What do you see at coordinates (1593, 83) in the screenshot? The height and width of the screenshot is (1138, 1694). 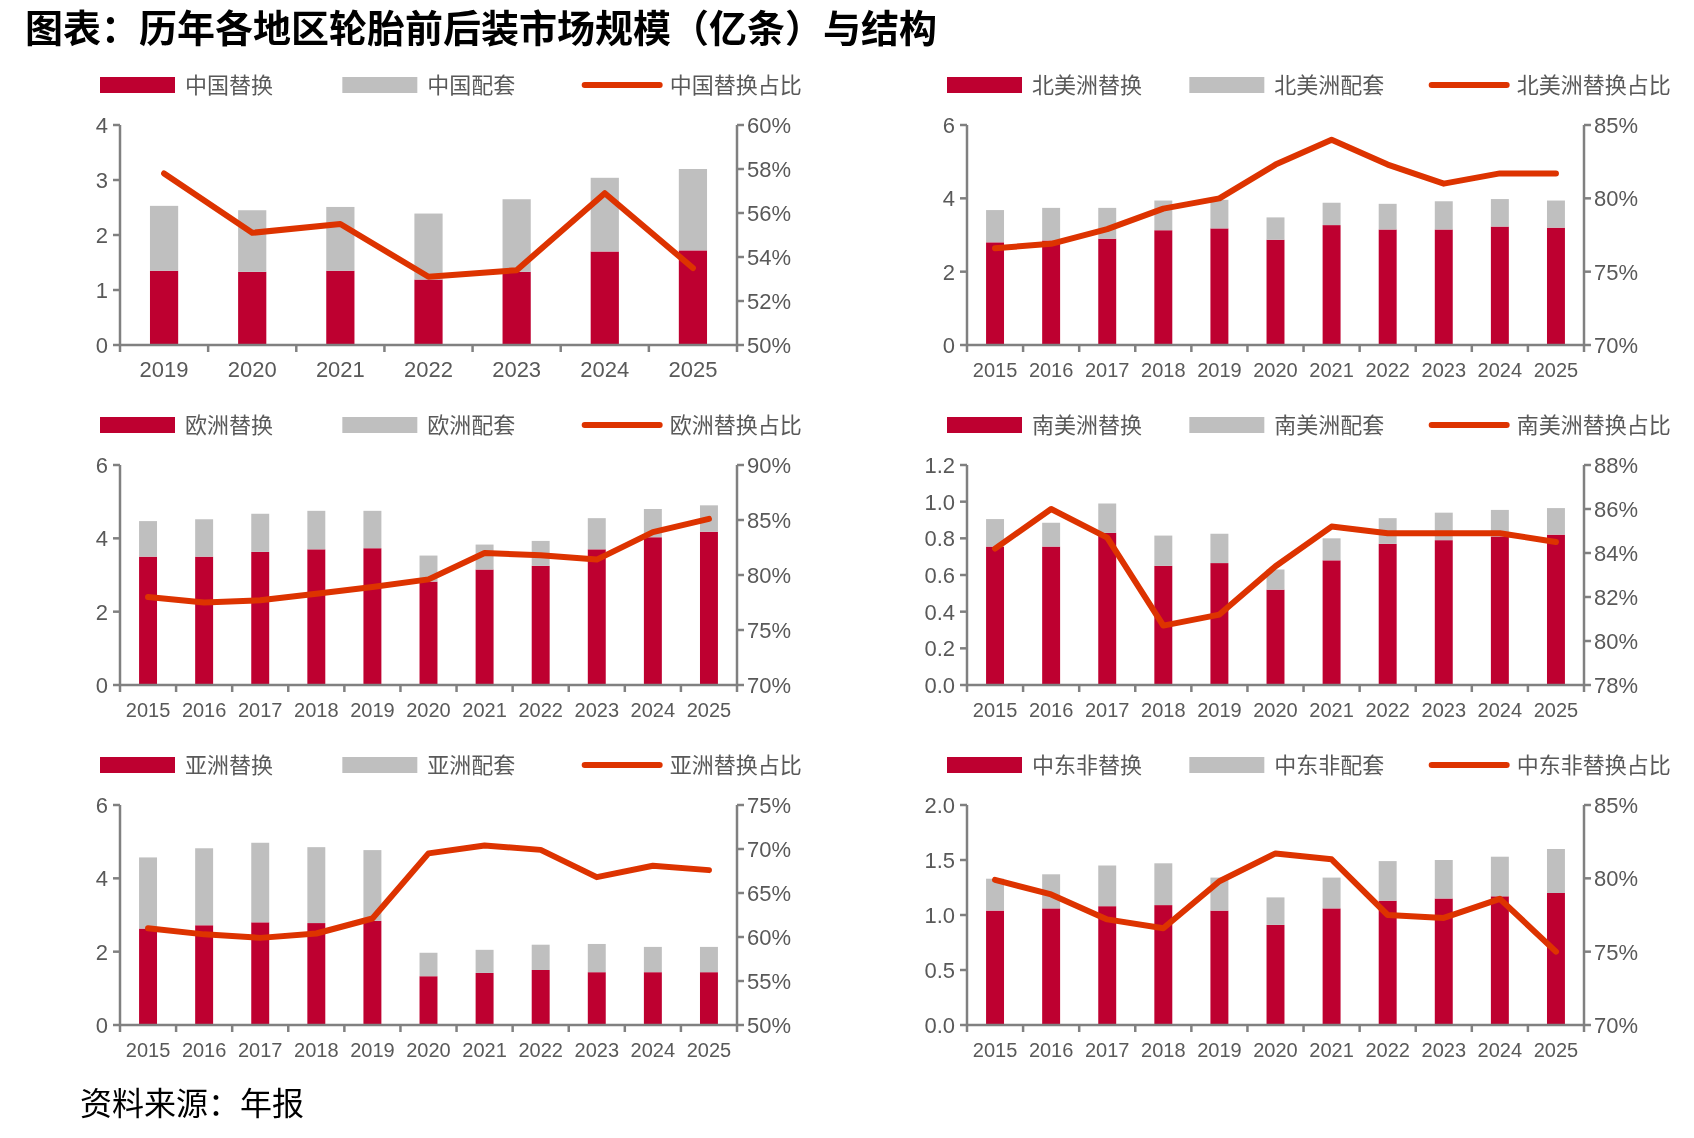 I see `legend-label: 北美洲替换占比` at bounding box center [1593, 83].